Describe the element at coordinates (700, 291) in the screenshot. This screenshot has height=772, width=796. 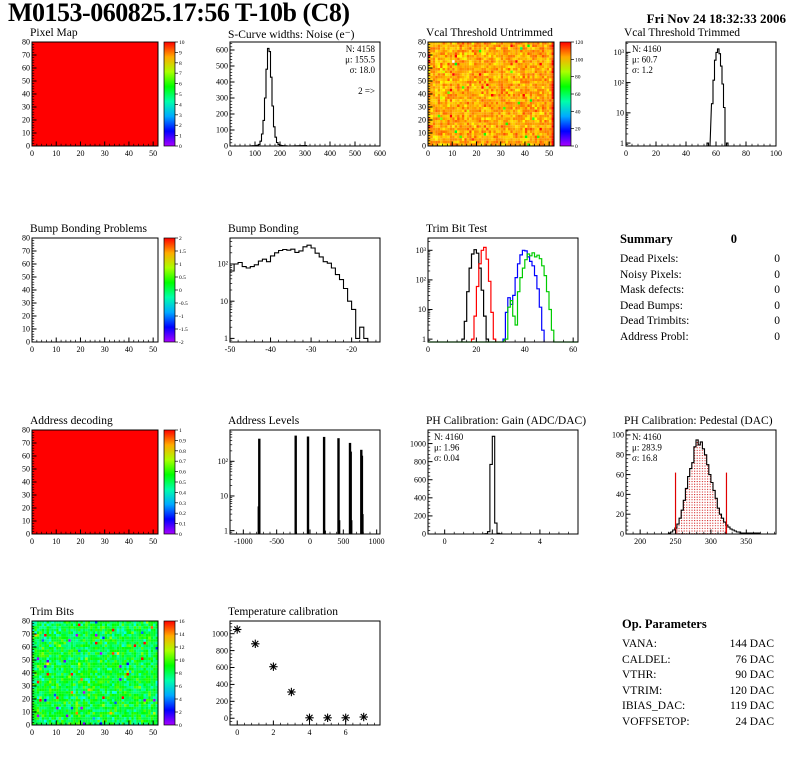
I see `summary-row-mask-defects: Mask defects: 0` at that location.